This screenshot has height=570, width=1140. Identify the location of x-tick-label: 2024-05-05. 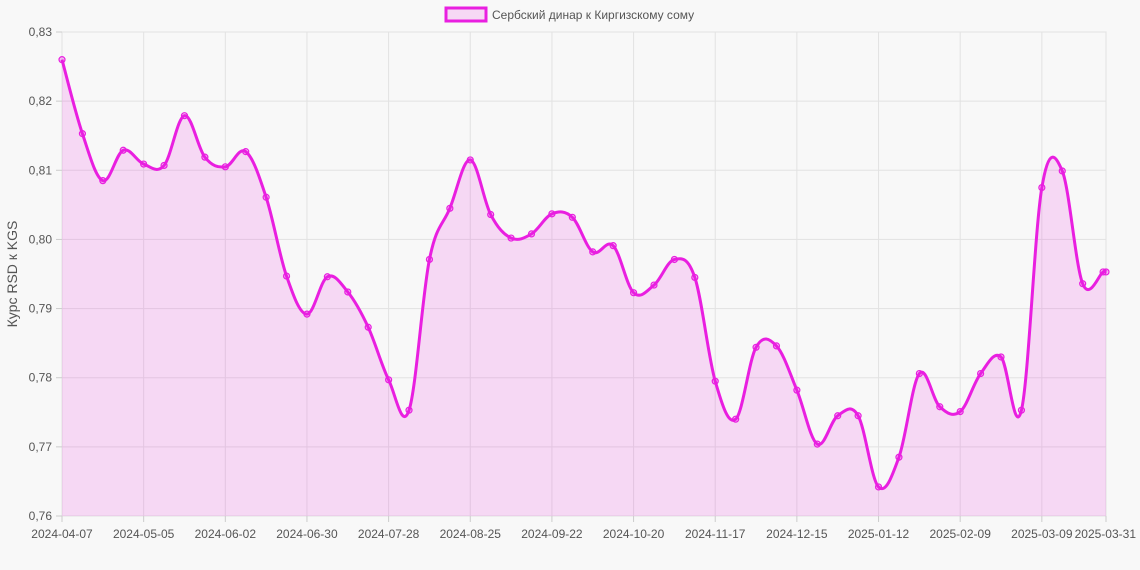
(144, 534).